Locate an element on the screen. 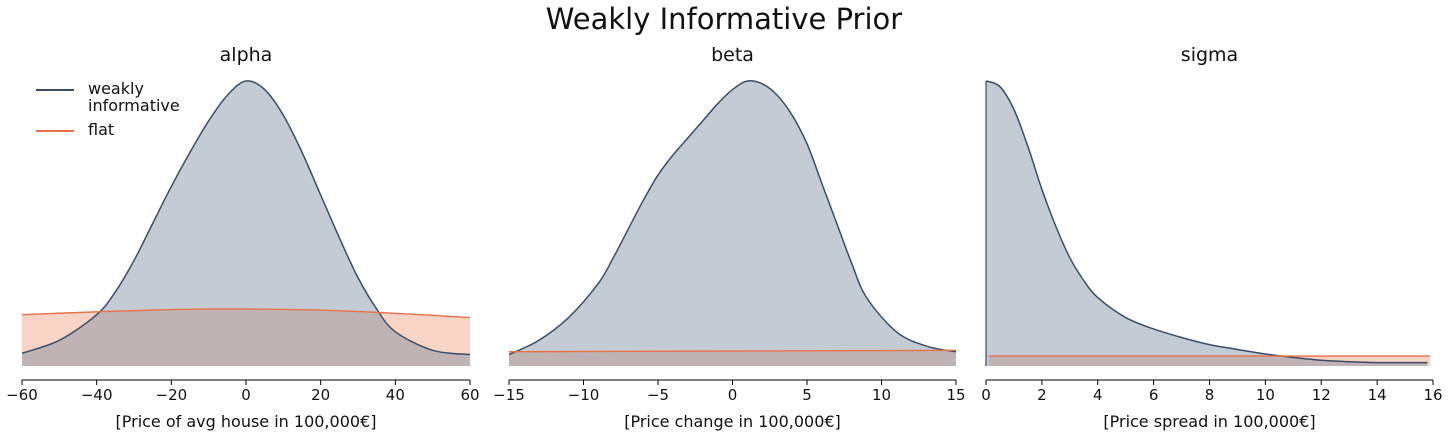 The image size is (1448, 440). panel-title-sigma: sigma is located at coordinates (1209, 55).